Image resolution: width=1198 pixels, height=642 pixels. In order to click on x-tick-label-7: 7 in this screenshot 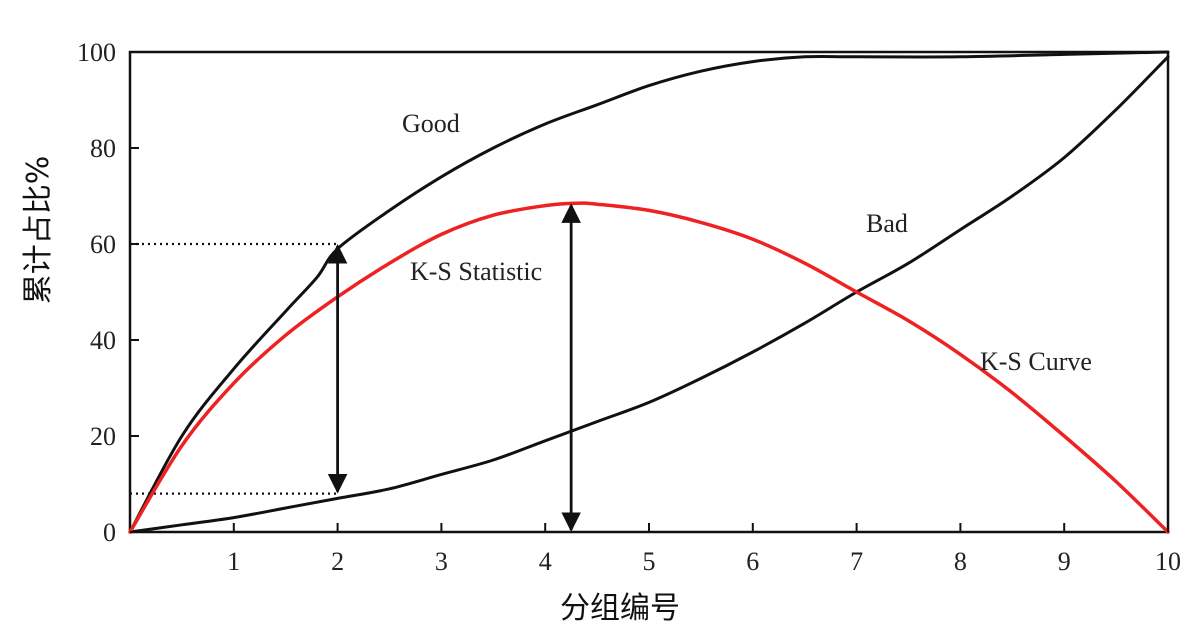, I will do `click(856, 561)`.